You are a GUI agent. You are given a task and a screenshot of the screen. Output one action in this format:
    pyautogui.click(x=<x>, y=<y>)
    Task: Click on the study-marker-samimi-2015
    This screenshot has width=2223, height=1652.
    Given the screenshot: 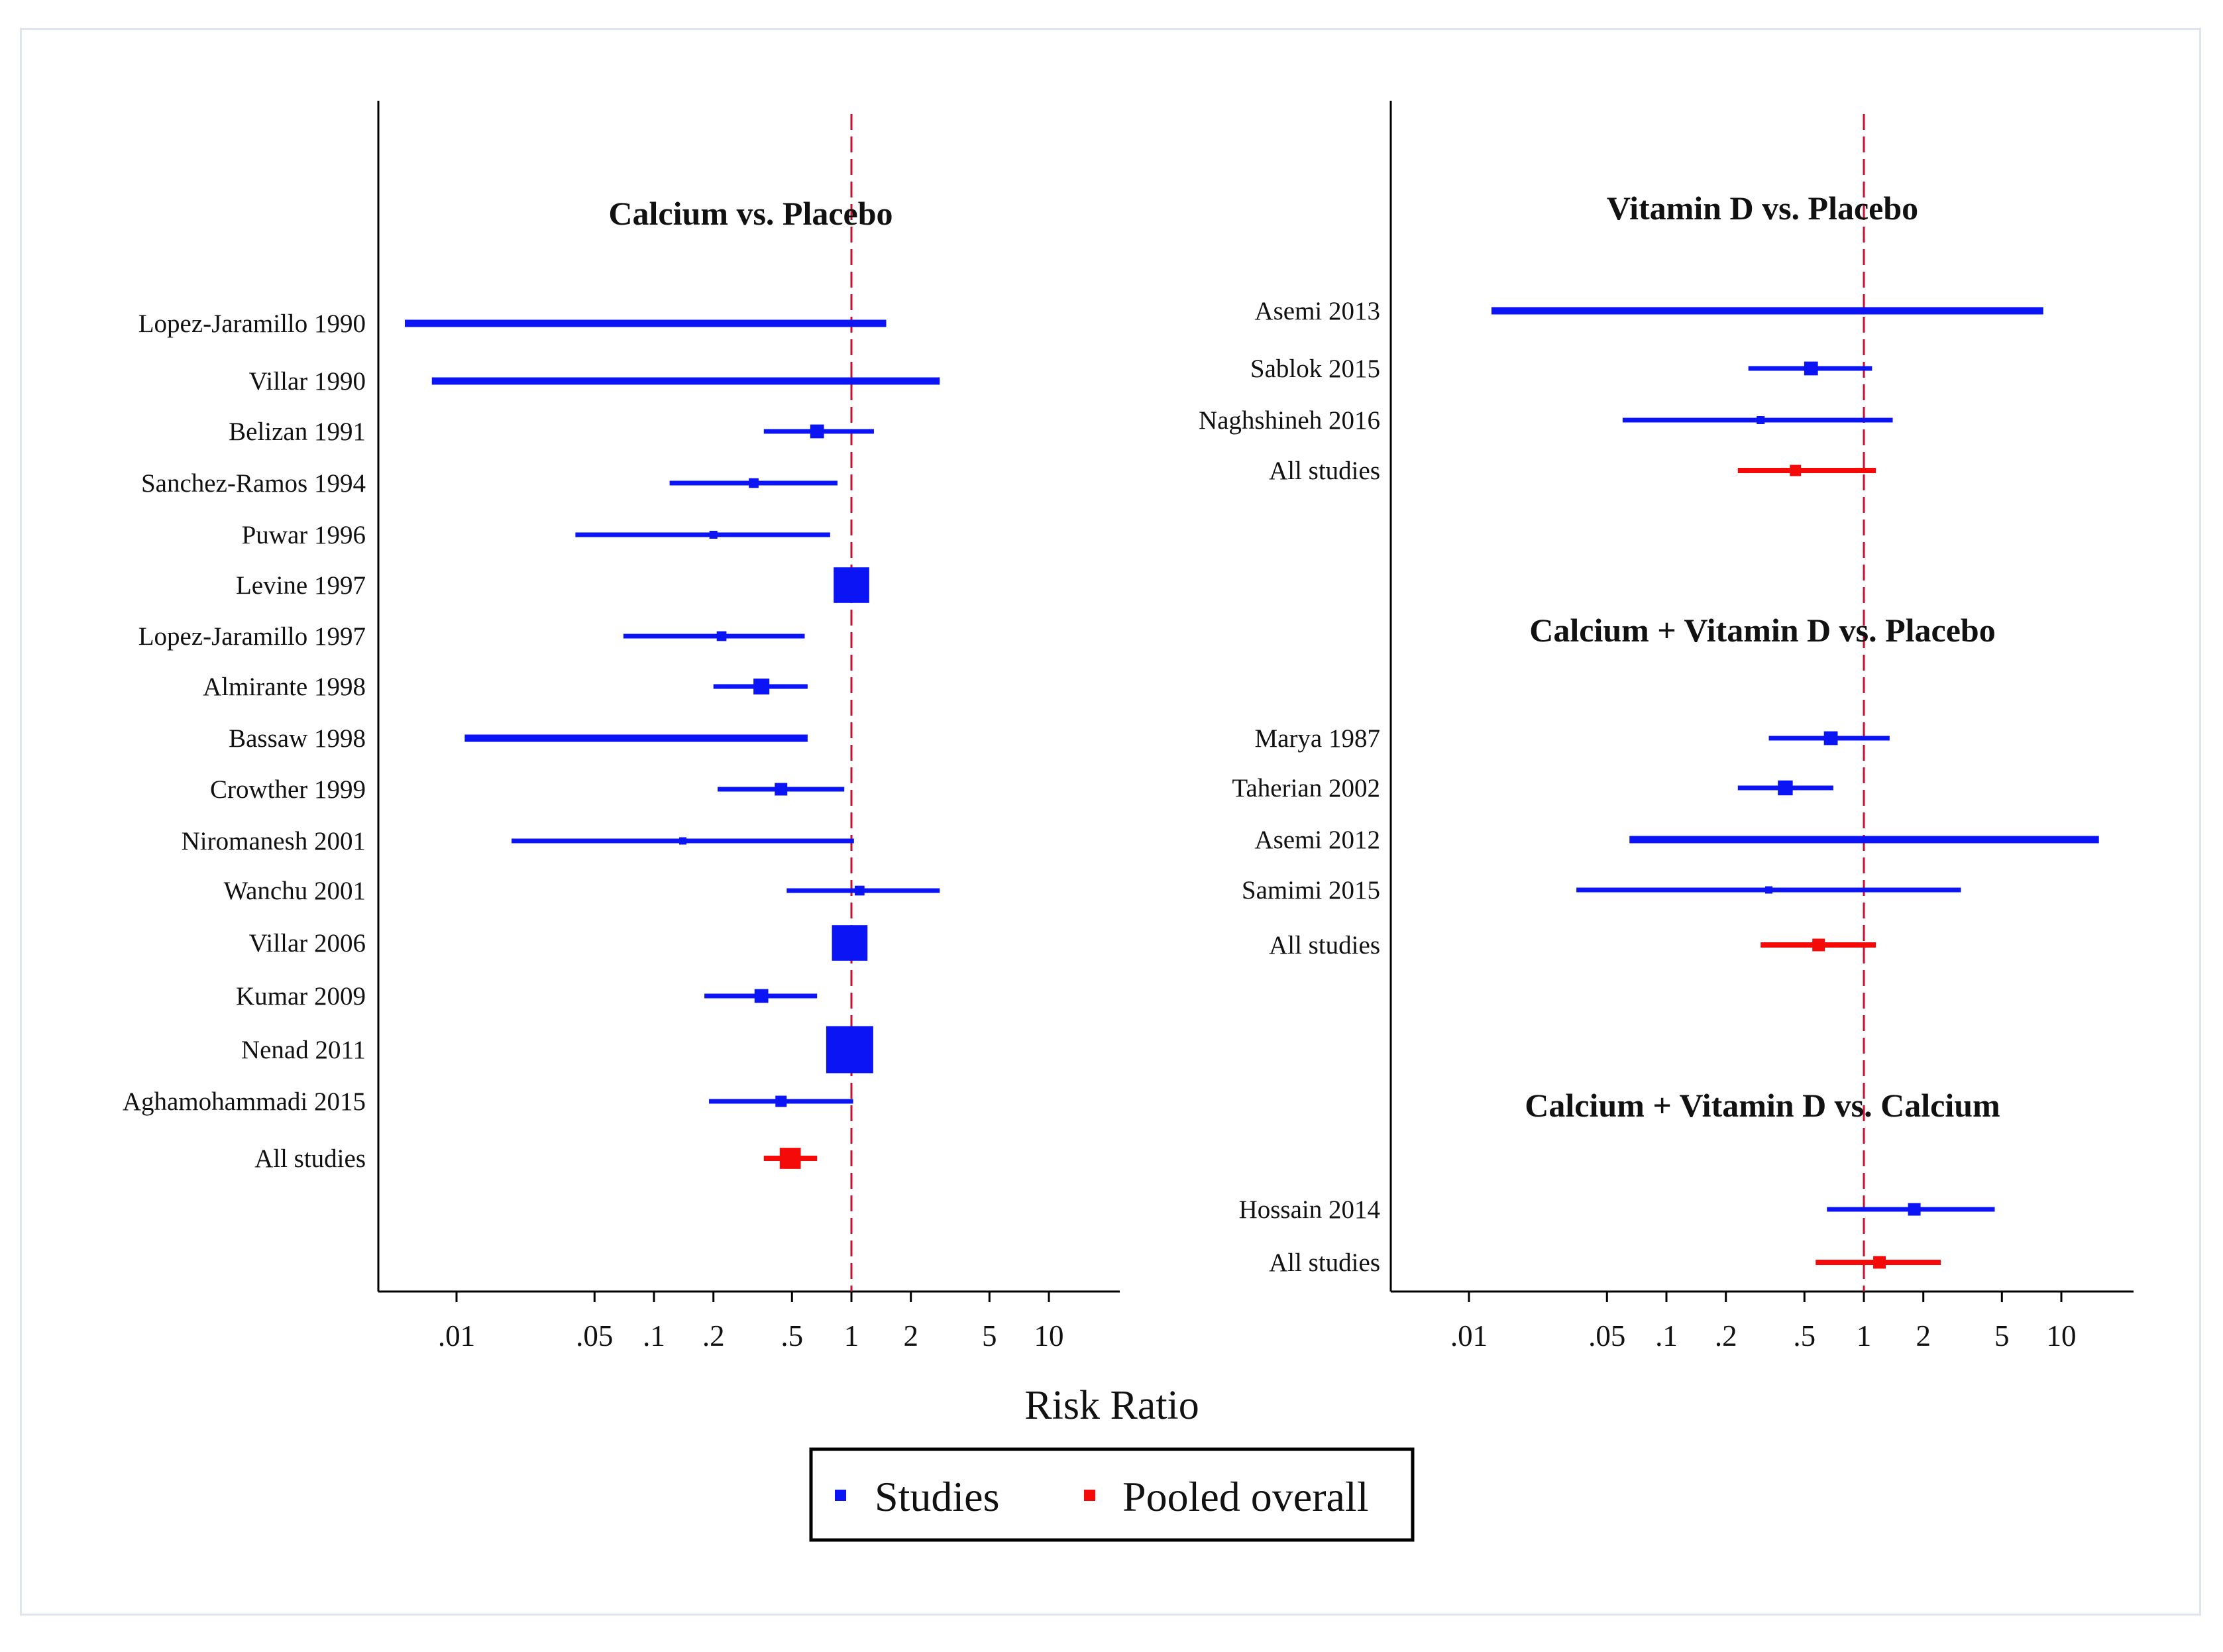 What is the action you would take?
    pyautogui.click(x=1769, y=890)
    